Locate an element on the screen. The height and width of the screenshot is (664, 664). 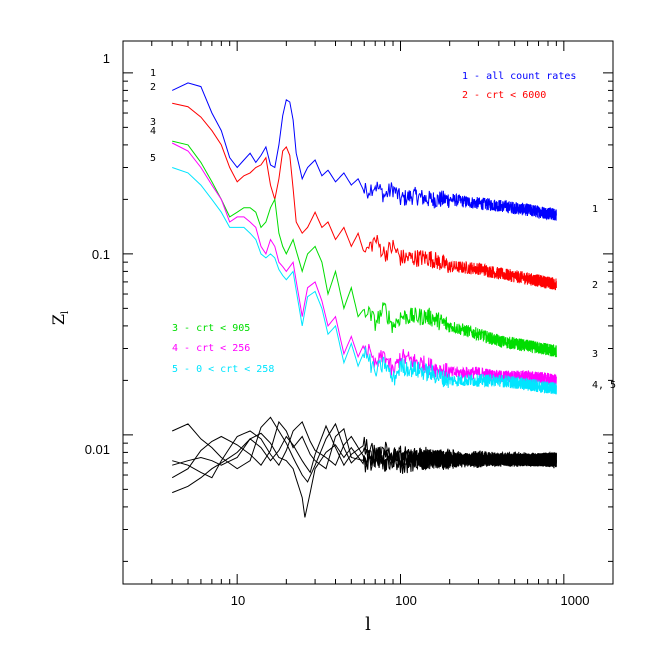
y-axis-title-main: Z is located at coordinates (58, 319).